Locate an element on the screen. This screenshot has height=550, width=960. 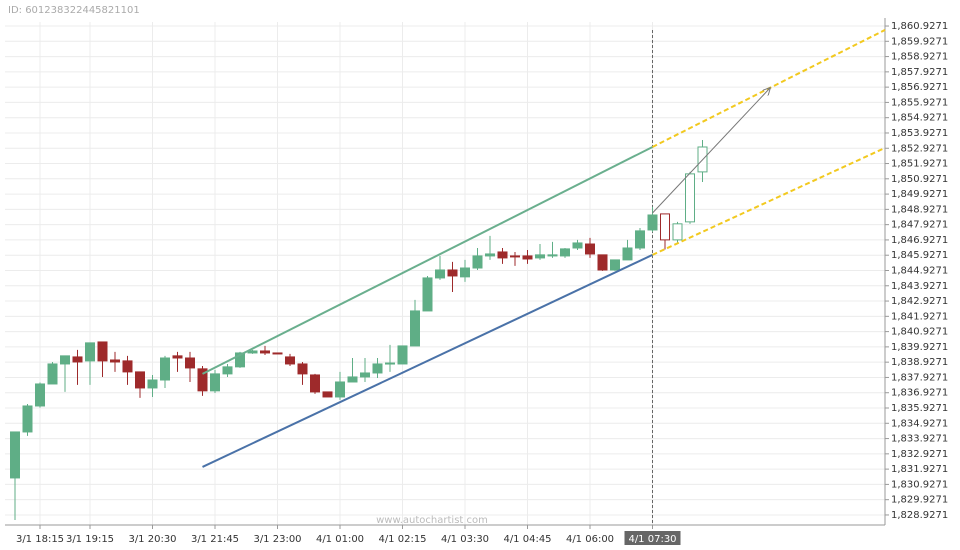
y-tick-label: 1,830.9271 is located at coordinates (919, 484).